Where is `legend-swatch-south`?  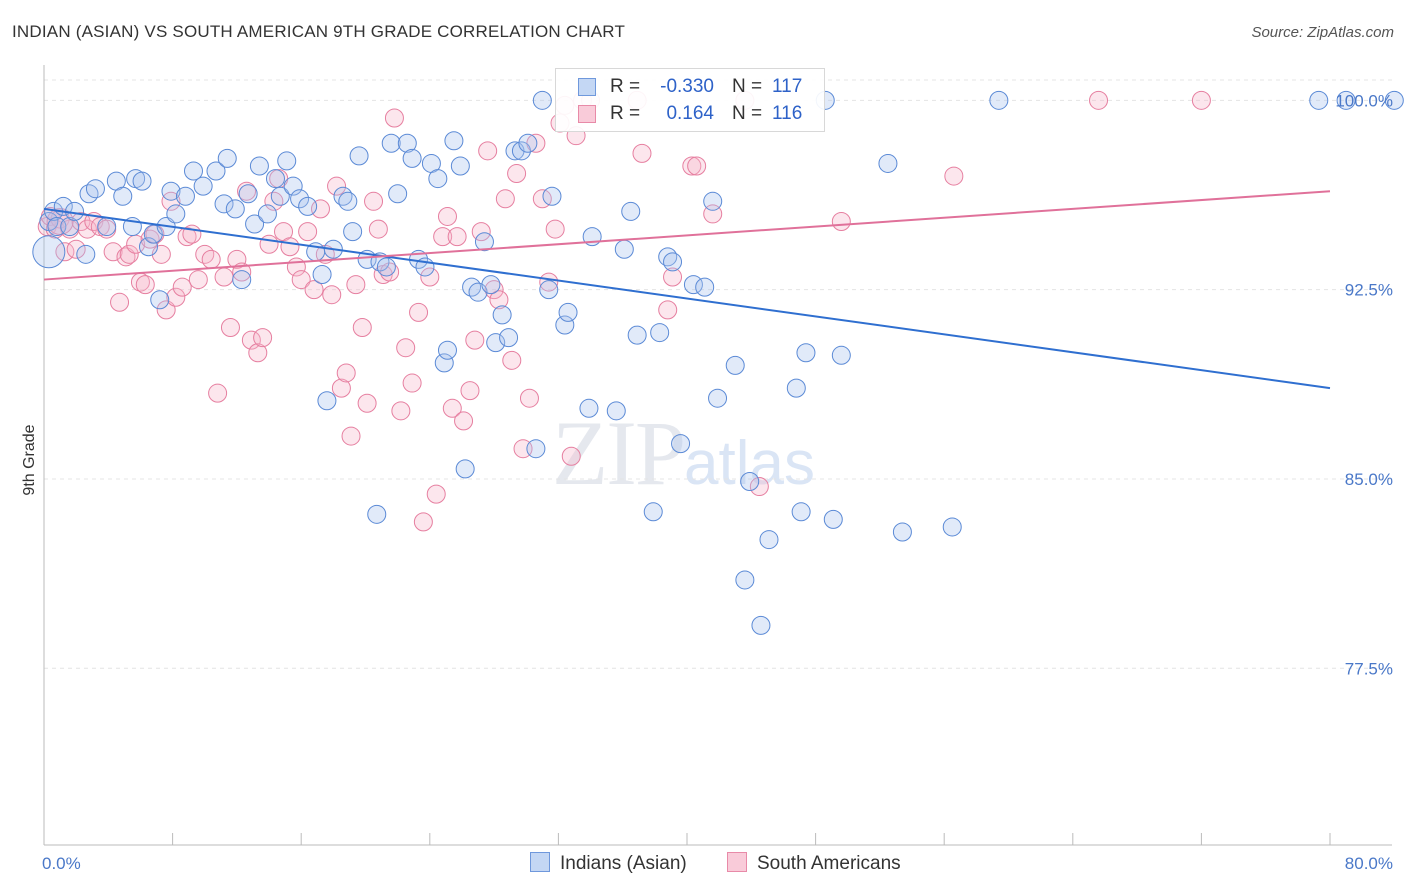
legend-swatch-south is located at coordinates (587, 114).